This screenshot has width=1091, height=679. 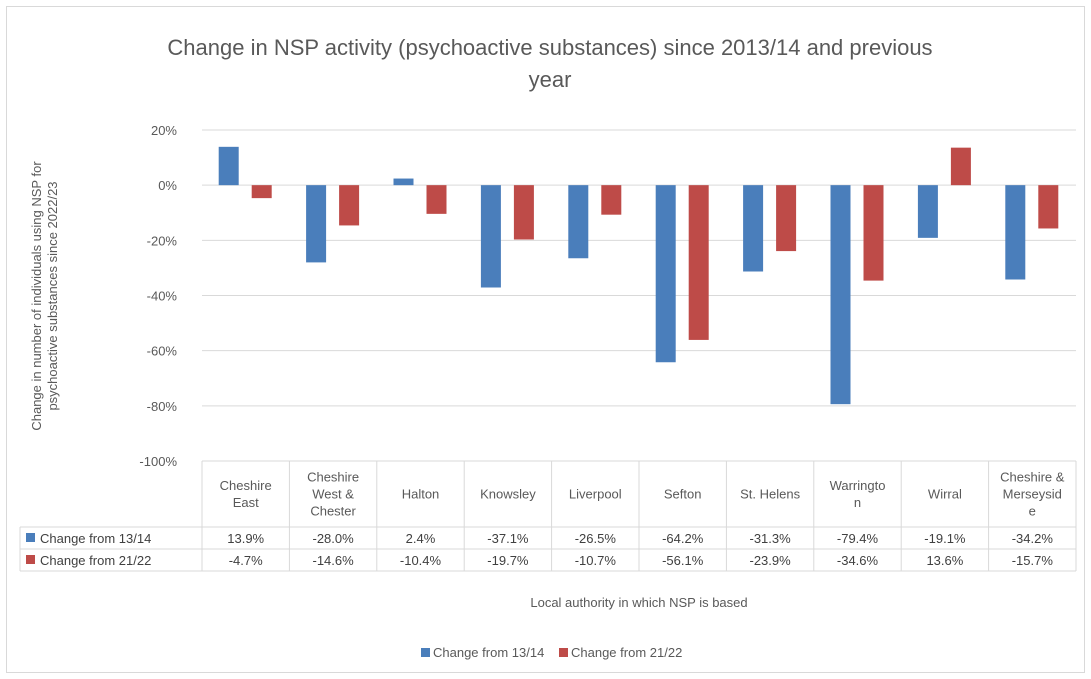 What do you see at coordinates (333, 560) in the screenshot?
I see `table-cell-value: -14.6%` at bounding box center [333, 560].